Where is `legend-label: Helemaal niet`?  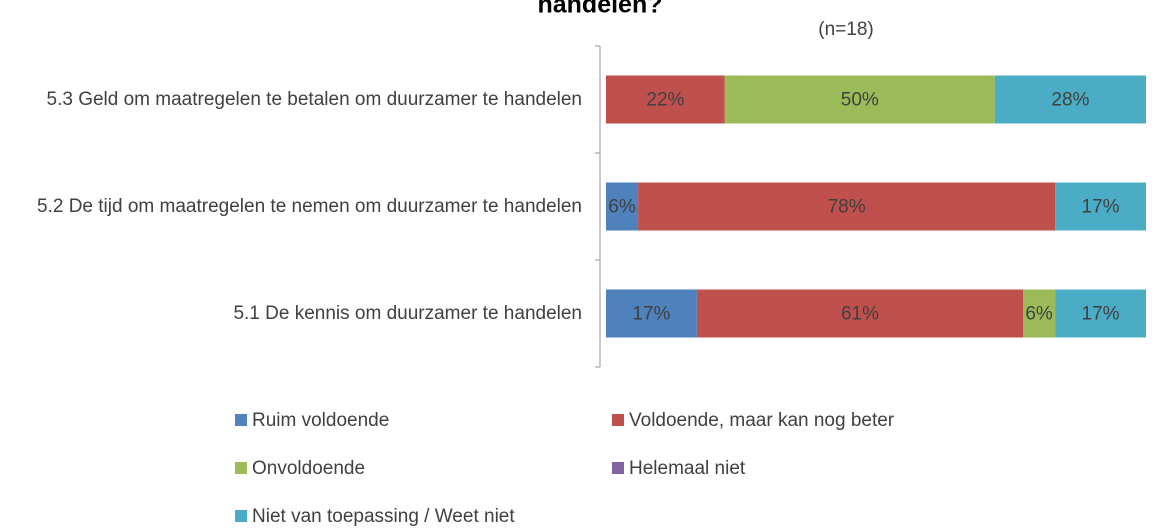 legend-label: Helemaal niet is located at coordinates (687, 468).